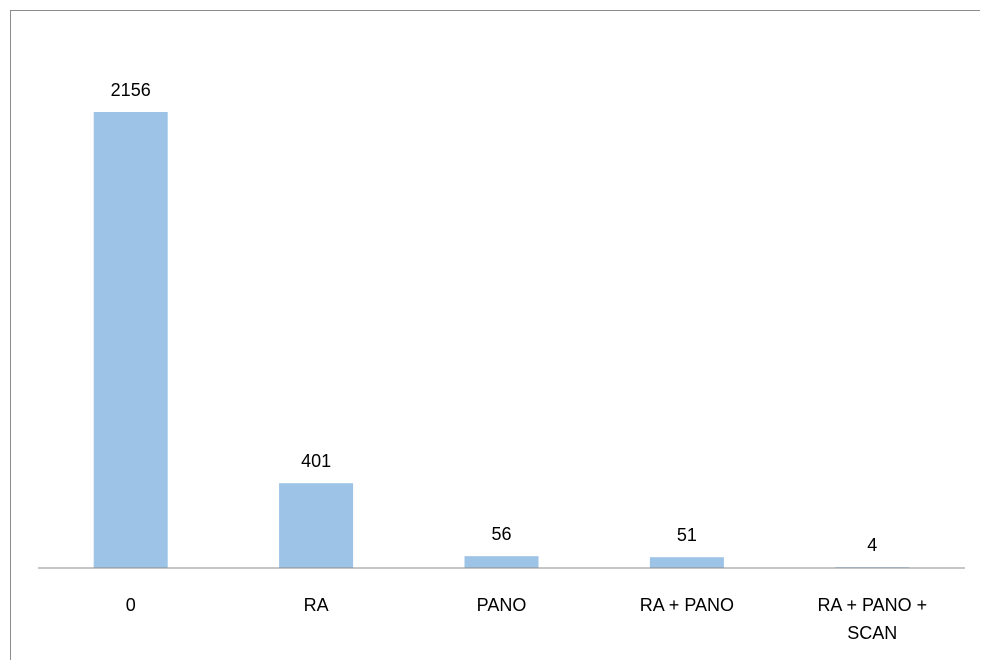 This screenshot has width=981, height=661. I want to click on category-label-1: RA, so click(316, 605).